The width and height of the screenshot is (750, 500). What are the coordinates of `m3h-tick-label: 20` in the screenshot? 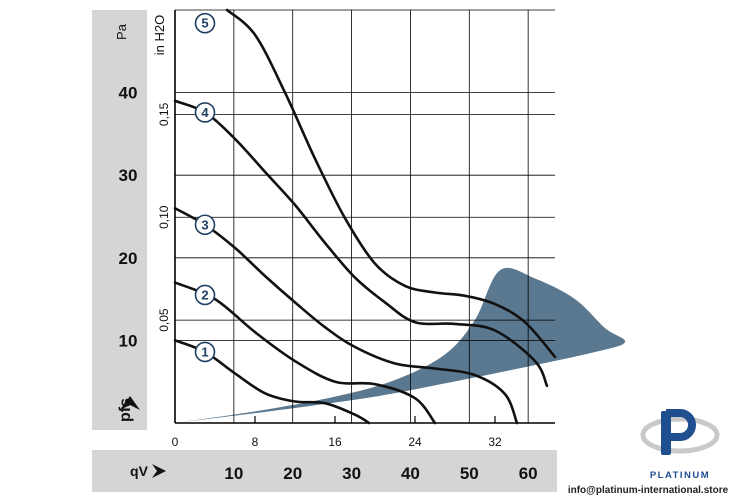 It's located at (292, 473).